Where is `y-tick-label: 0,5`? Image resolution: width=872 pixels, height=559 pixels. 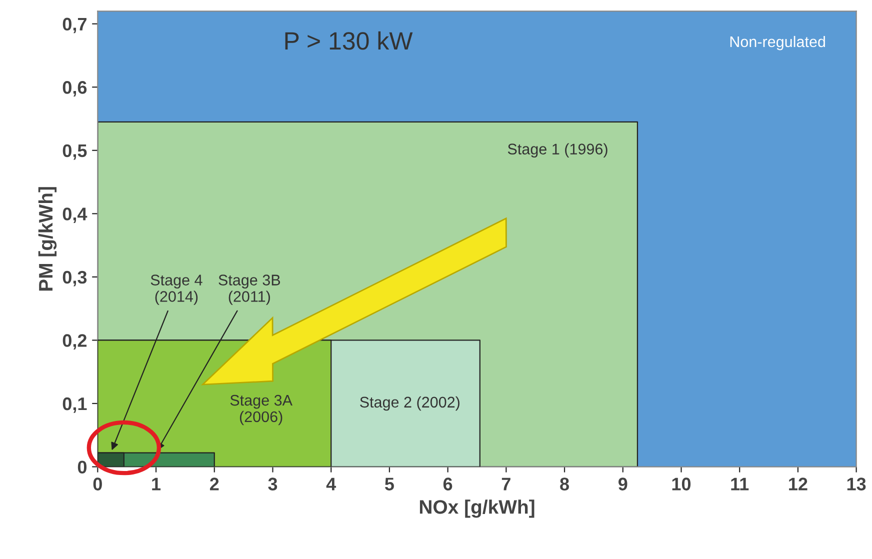
y-tick-label: 0,5 is located at coordinates (74, 152).